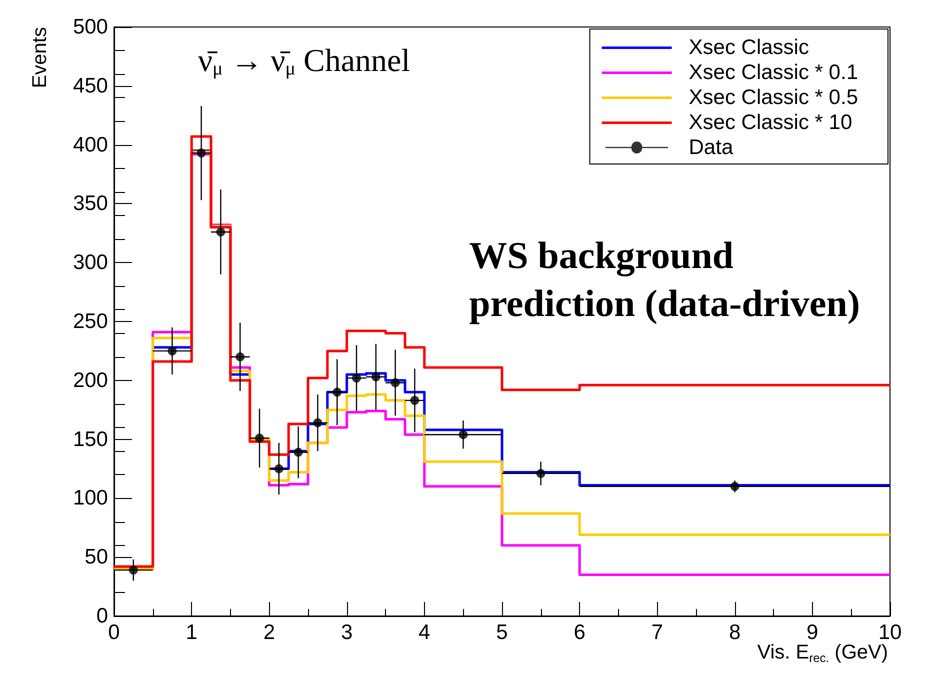 The image size is (926, 680). I want to click on x-tick-label: 1, so click(192, 632).